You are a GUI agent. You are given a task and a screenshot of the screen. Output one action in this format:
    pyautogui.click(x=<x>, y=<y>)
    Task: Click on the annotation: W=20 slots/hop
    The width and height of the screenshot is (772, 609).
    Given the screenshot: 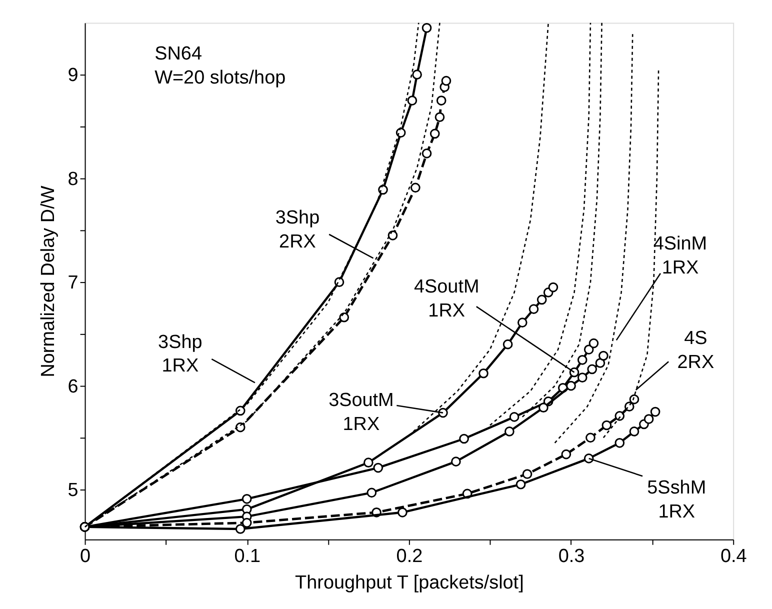 What is the action you would take?
    pyautogui.click(x=220, y=78)
    